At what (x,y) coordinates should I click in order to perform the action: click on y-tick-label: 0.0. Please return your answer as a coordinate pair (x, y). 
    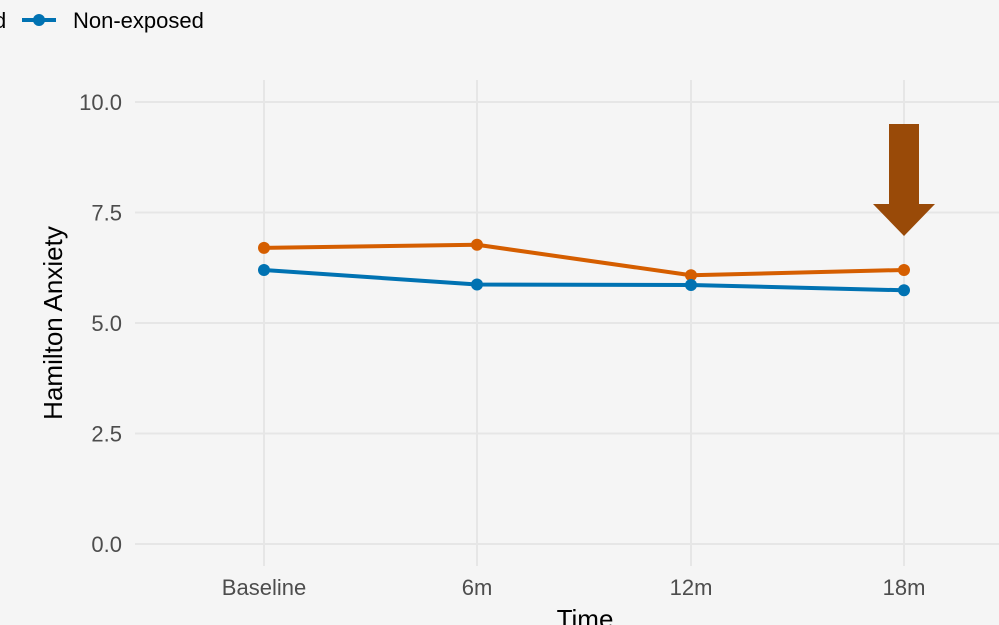
    Looking at the image, I should click on (106, 544).